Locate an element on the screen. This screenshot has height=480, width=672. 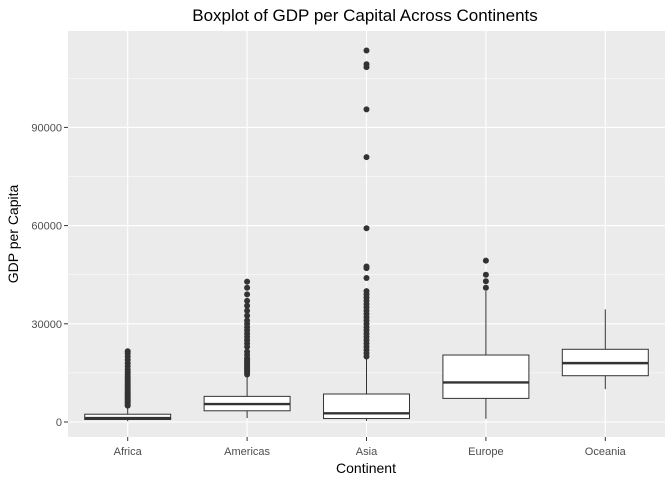
y-tick-label: 30000 is located at coordinates (46, 325).